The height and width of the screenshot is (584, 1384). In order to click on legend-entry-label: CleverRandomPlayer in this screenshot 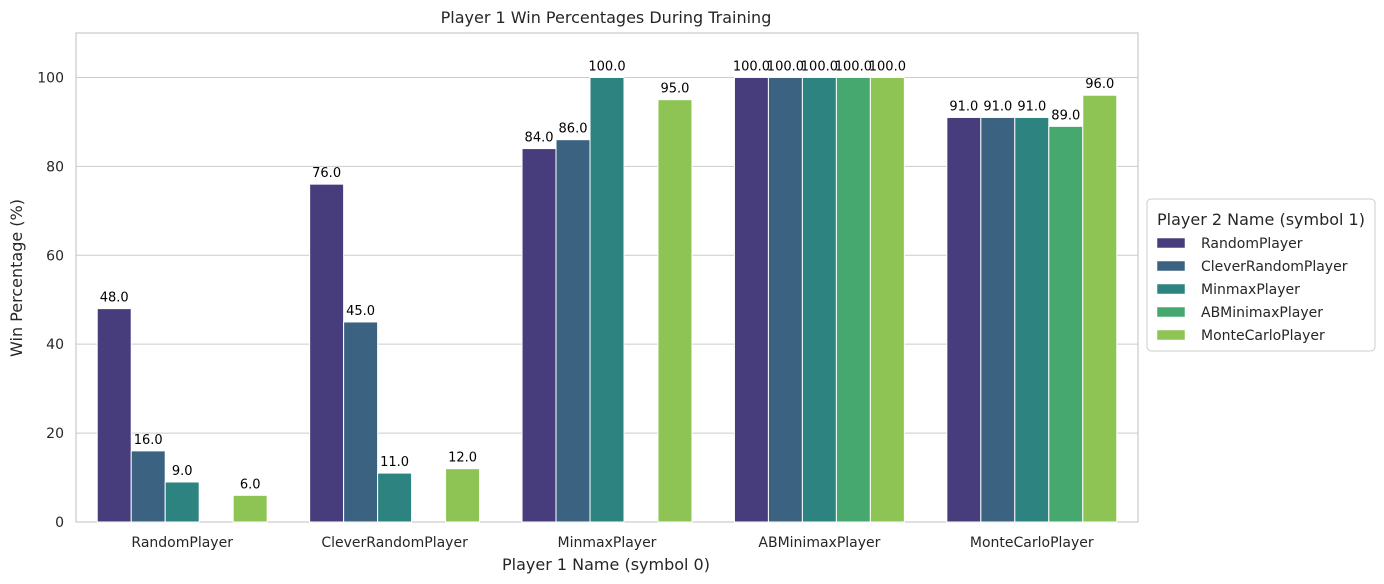, I will do `click(1274, 267)`.